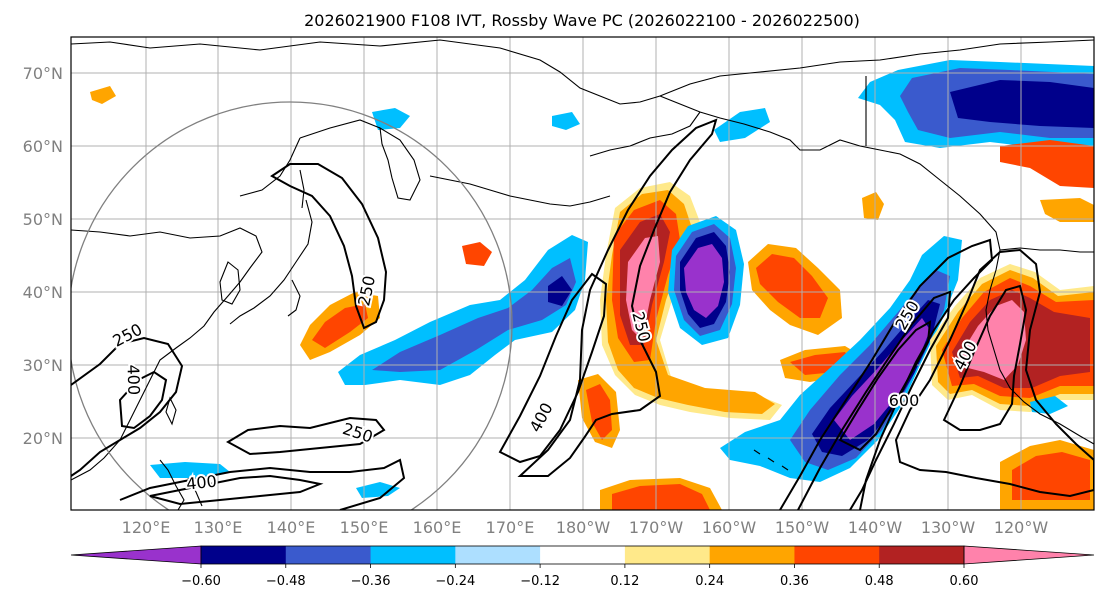 This screenshot has height=604, width=1105. Describe the element at coordinates (1029, 555) in the screenshot. I see `colorbar-extend-high` at that location.